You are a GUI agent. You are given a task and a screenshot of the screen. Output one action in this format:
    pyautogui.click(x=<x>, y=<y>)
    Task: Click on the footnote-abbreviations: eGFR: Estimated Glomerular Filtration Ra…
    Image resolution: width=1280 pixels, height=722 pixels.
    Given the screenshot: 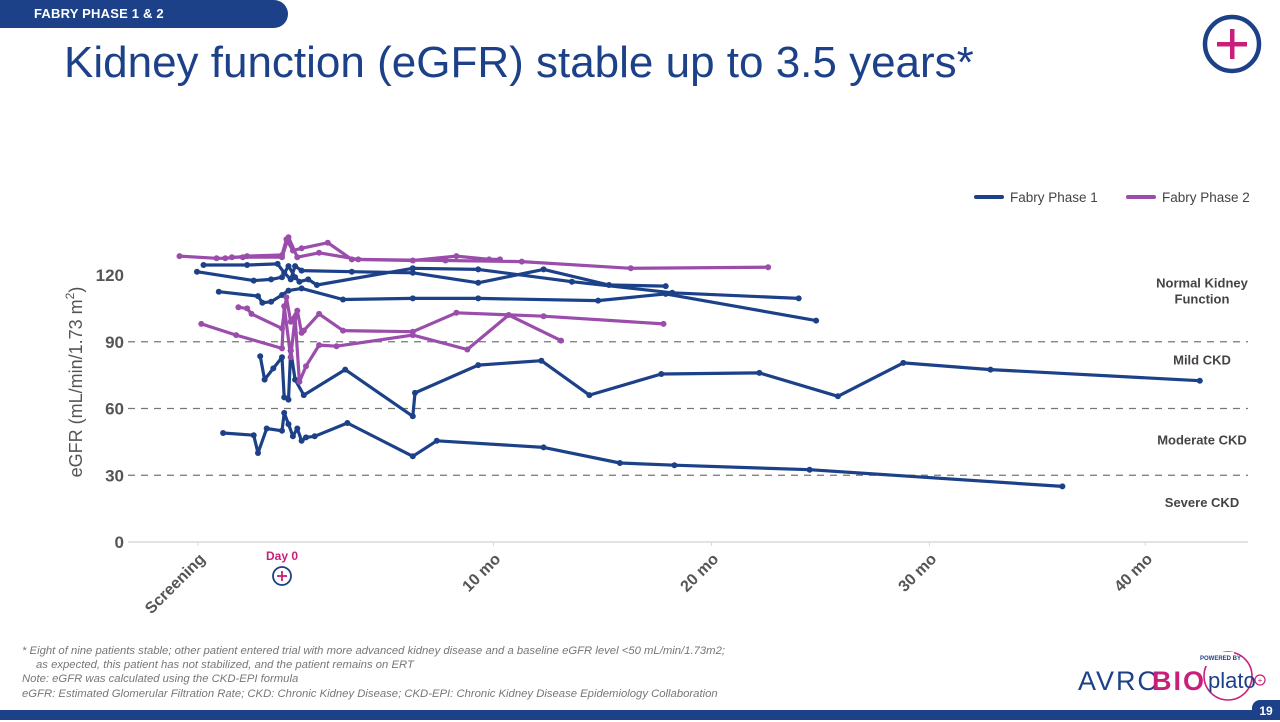 What is the action you would take?
    pyautogui.click(x=370, y=693)
    